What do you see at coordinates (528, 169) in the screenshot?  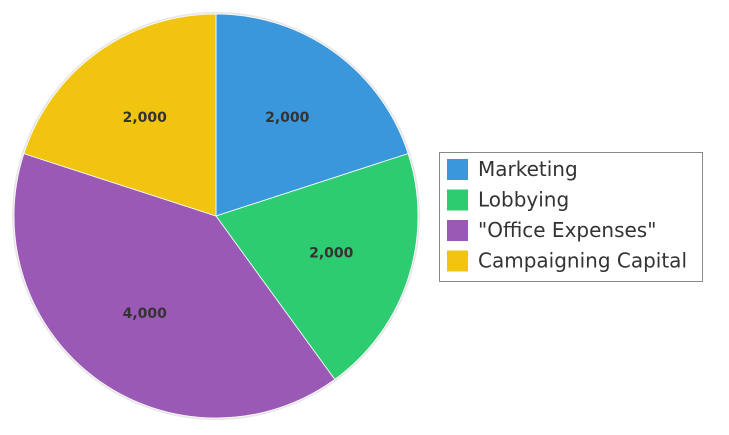 I see `legend-label-marketing: Marketing` at bounding box center [528, 169].